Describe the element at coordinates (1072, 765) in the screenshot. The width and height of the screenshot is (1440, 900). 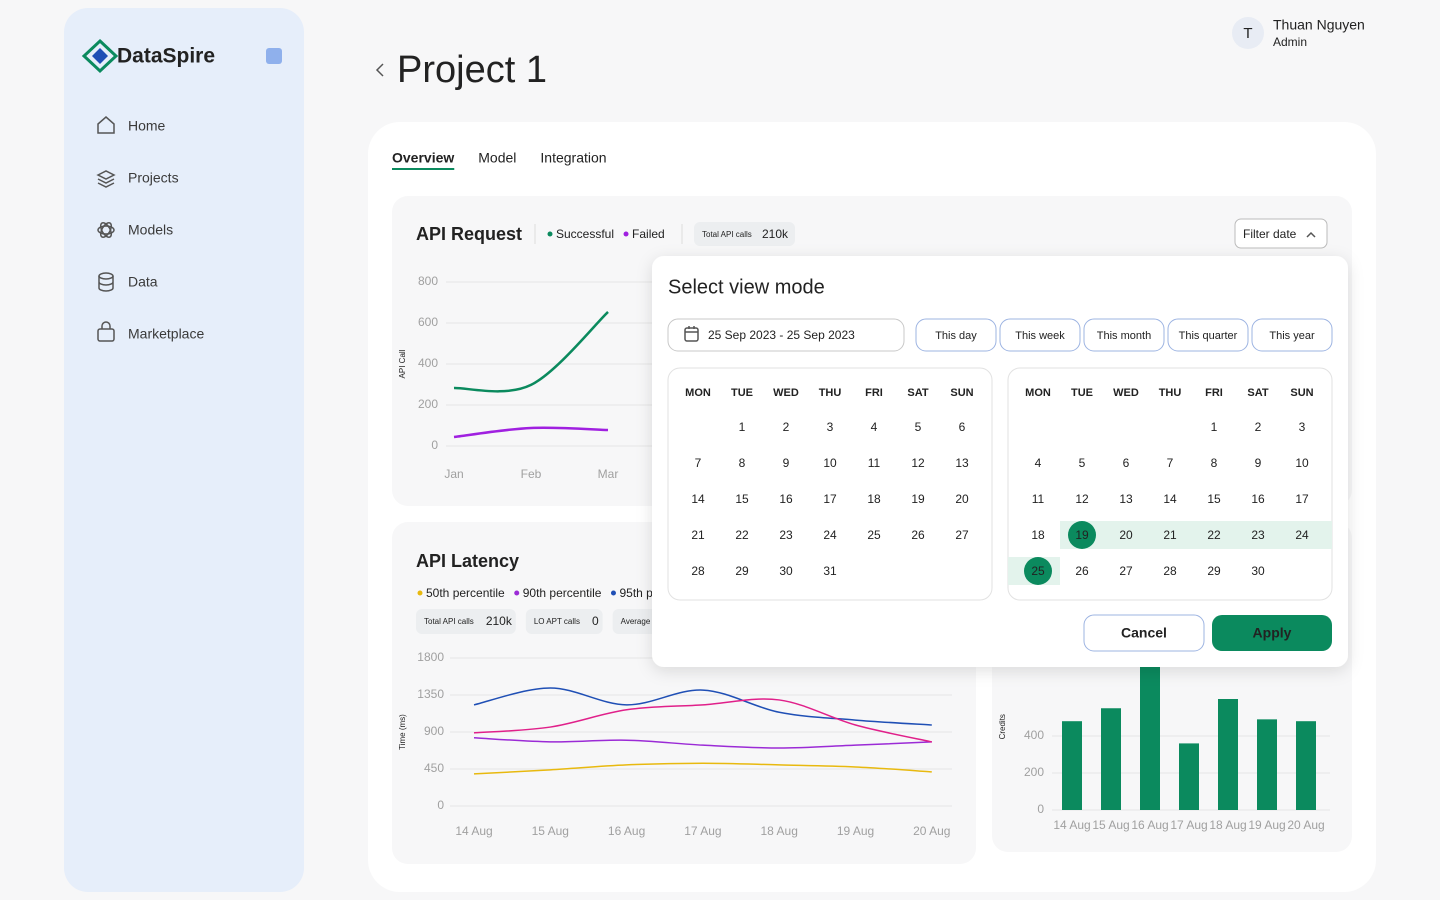
I see `bar` at that location.